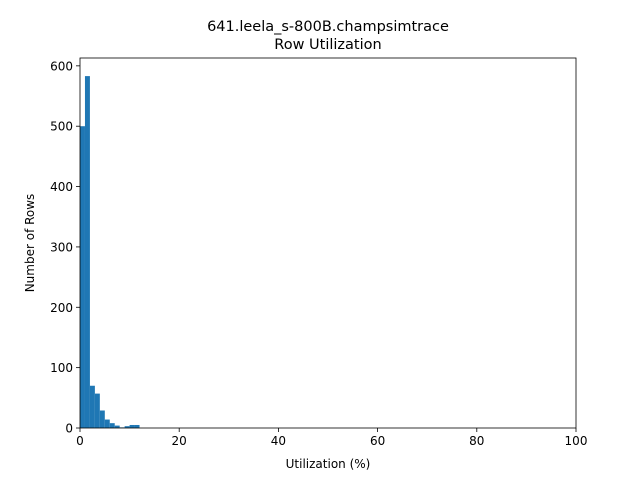 The width and height of the screenshot is (640, 480). What do you see at coordinates (110, 252) in the screenshot?
I see `bars-group` at bounding box center [110, 252].